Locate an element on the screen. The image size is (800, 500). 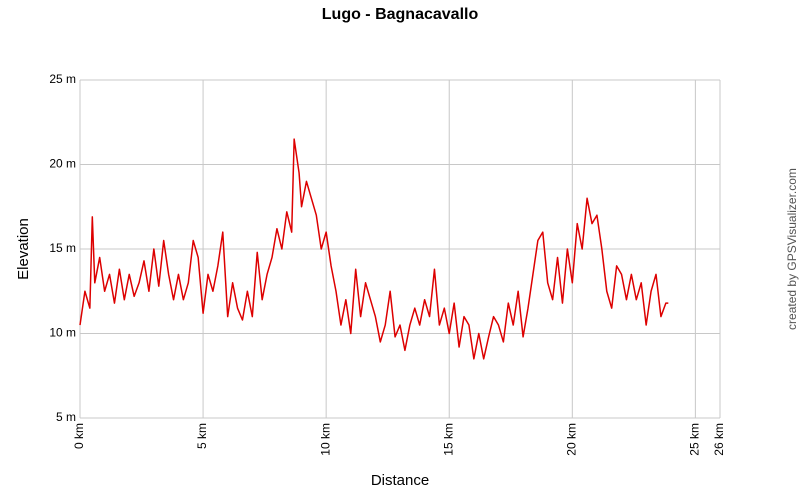
y-tick-label: 20 m is located at coordinates (62, 164).